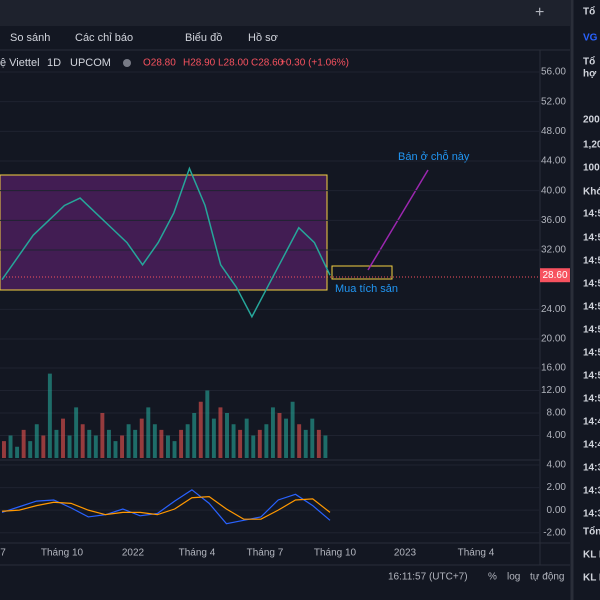  What do you see at coordinates (591, 532) in the screenshot?
I see `side-item: Tổng` at bounding box center [591, 532].